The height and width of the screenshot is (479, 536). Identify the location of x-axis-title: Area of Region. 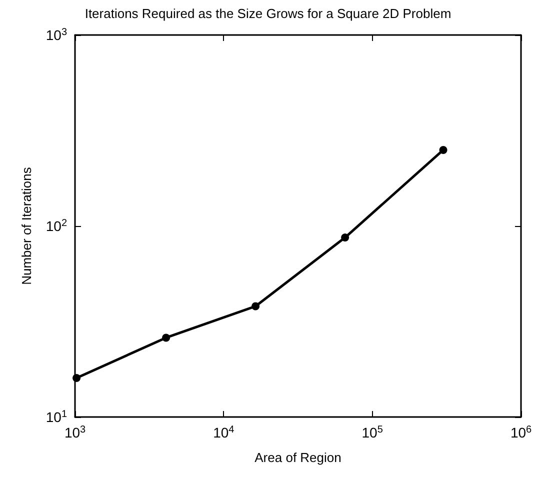
(298, 457).